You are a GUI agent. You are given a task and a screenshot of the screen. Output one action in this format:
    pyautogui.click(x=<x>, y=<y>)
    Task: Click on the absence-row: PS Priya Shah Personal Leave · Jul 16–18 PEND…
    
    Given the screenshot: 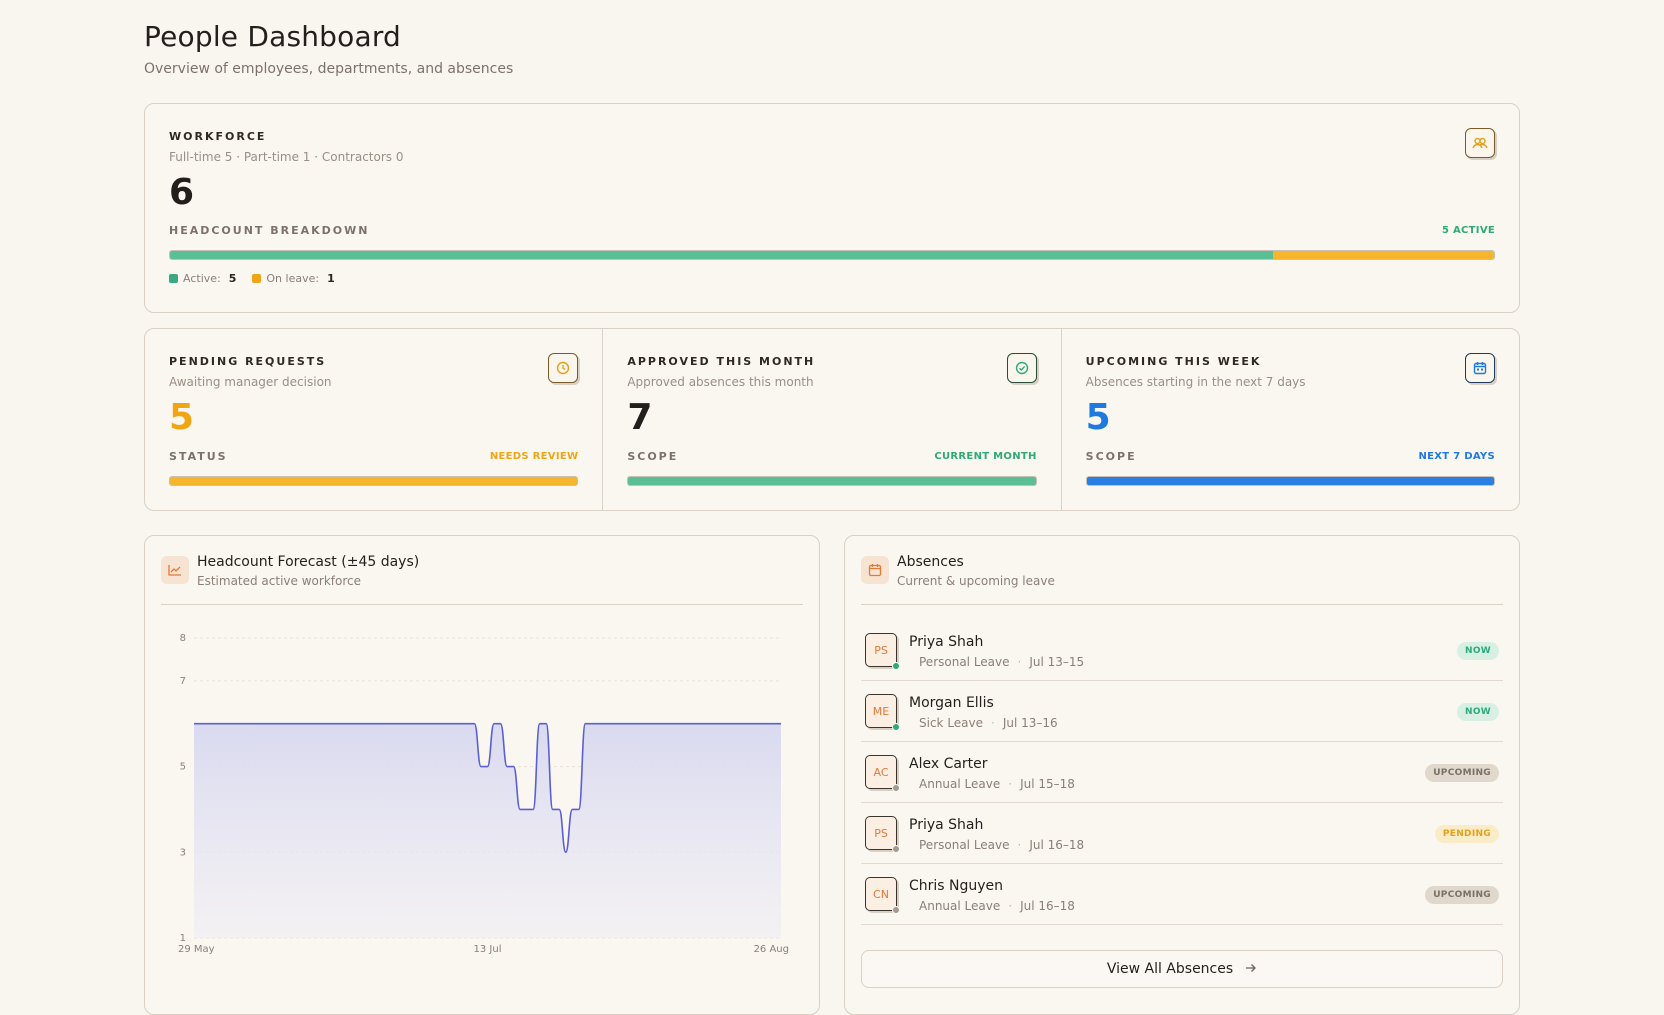 What is the action you would take?
    pyautogui.click(x=1182, y=833)
    